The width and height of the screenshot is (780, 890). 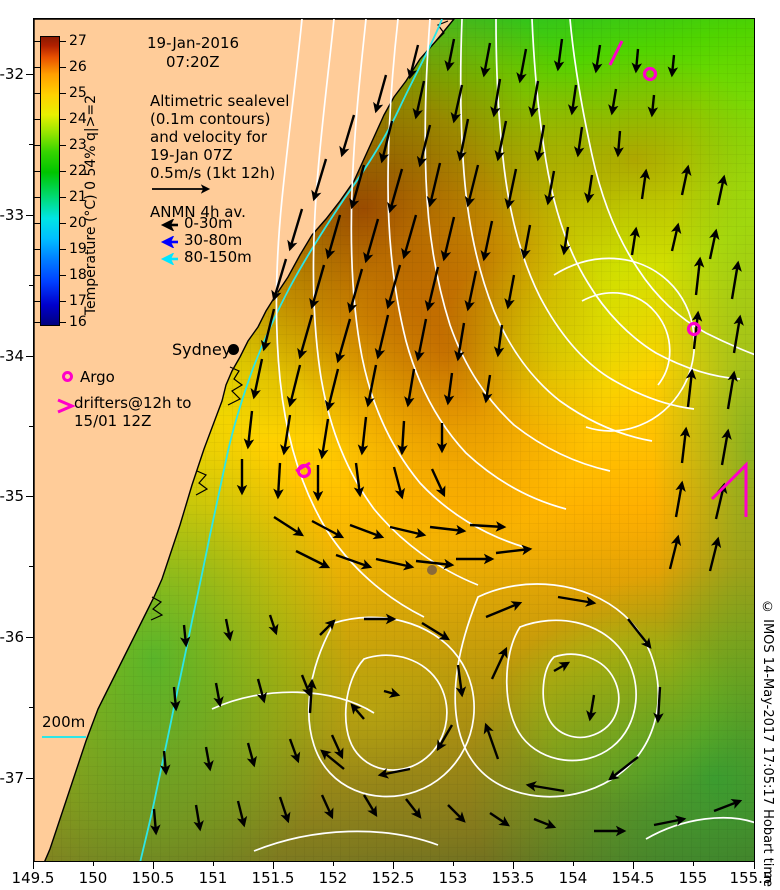 What do you see at coordinates (64, 722) in the screenshot?
I see `bathymetry-legend-label: 200m` at bounding box center [64, 722].